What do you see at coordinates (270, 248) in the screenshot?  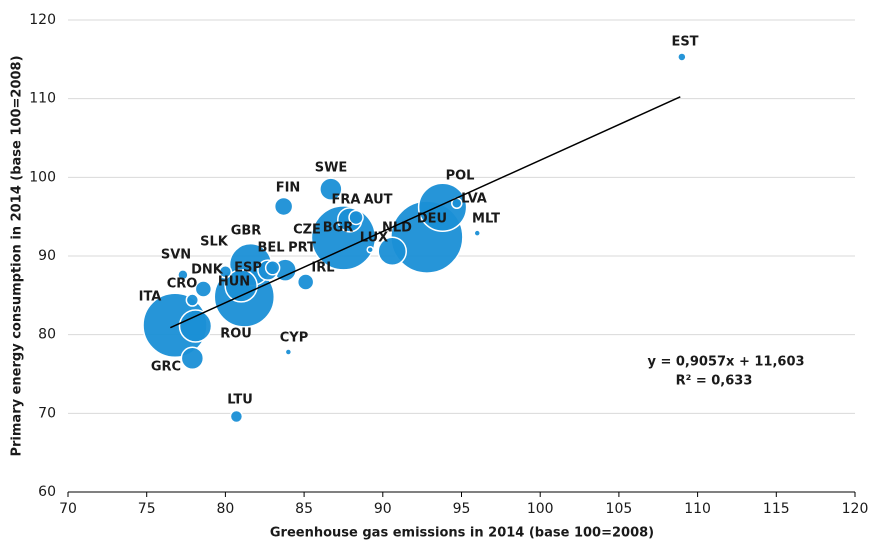 I see `point-label: BEL` at bounding box center [270, 248].